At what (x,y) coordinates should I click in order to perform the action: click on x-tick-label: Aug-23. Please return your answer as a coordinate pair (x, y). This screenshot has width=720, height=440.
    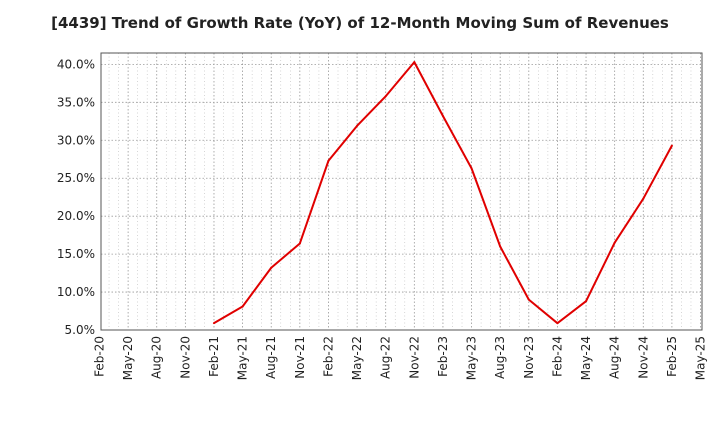
    Looking at the image, I should click on (500, 357).